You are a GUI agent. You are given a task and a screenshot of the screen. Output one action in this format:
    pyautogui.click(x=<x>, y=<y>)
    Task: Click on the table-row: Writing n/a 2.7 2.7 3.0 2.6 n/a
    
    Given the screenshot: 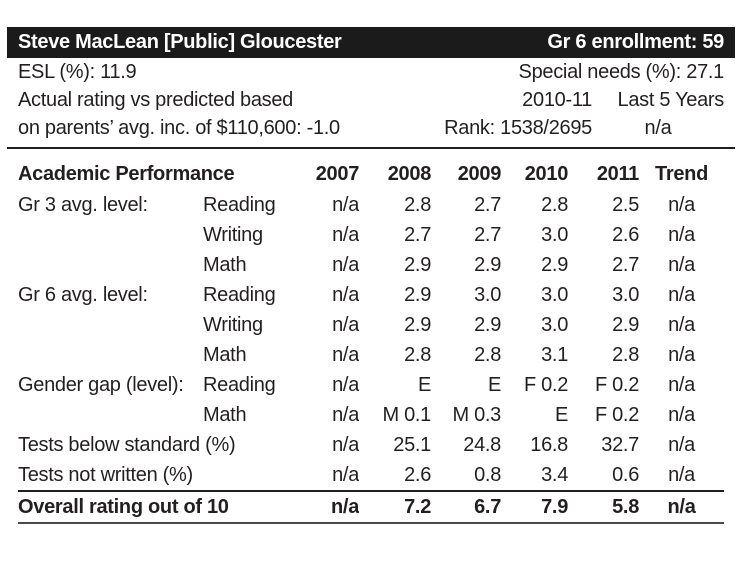 What is the action you would take?
    pyautogui.click(x=371, y=235)
    